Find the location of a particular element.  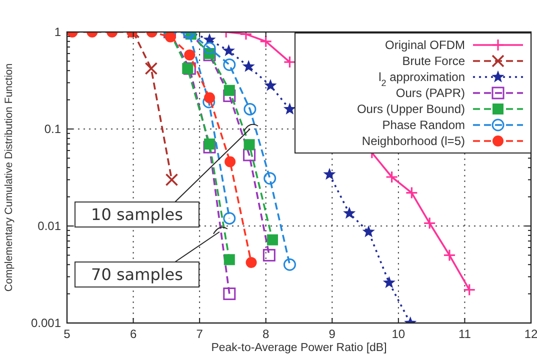

x-tick-label: 8 is located at coordinates (266, 334).